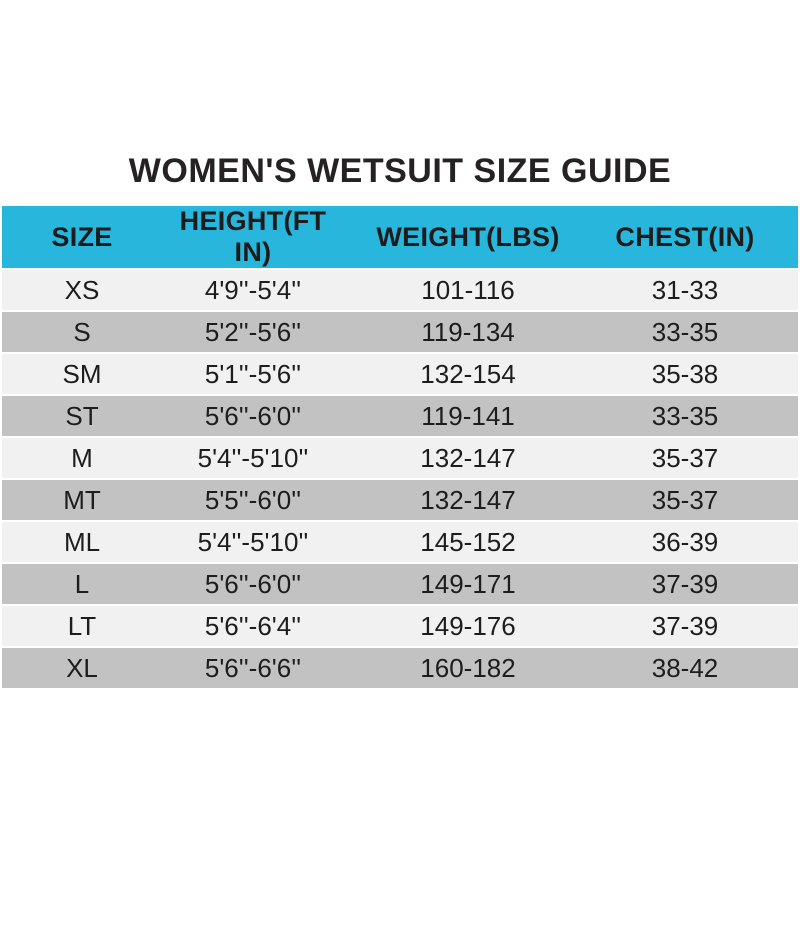 The height and width of the screenshot is (950, 800). I want to click on table-row-m: M 5'4''-5'10'' 132-147 35-37, so click(400, 458).